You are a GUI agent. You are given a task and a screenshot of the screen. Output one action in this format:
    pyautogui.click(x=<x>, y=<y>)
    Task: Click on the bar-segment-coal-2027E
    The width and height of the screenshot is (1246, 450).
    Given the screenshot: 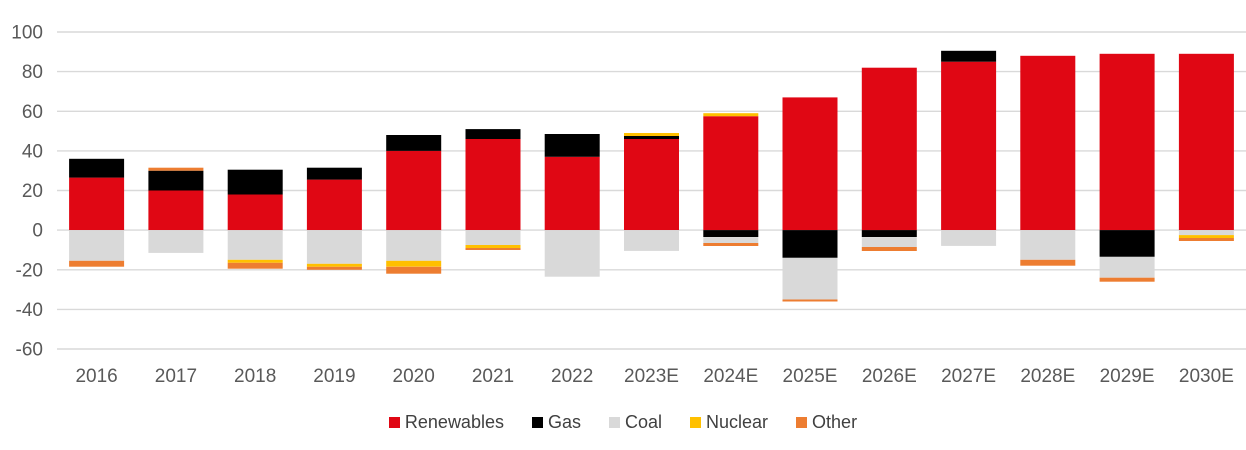 What is the action you would take?
    pyautogui.click(x=969, y=238)
    